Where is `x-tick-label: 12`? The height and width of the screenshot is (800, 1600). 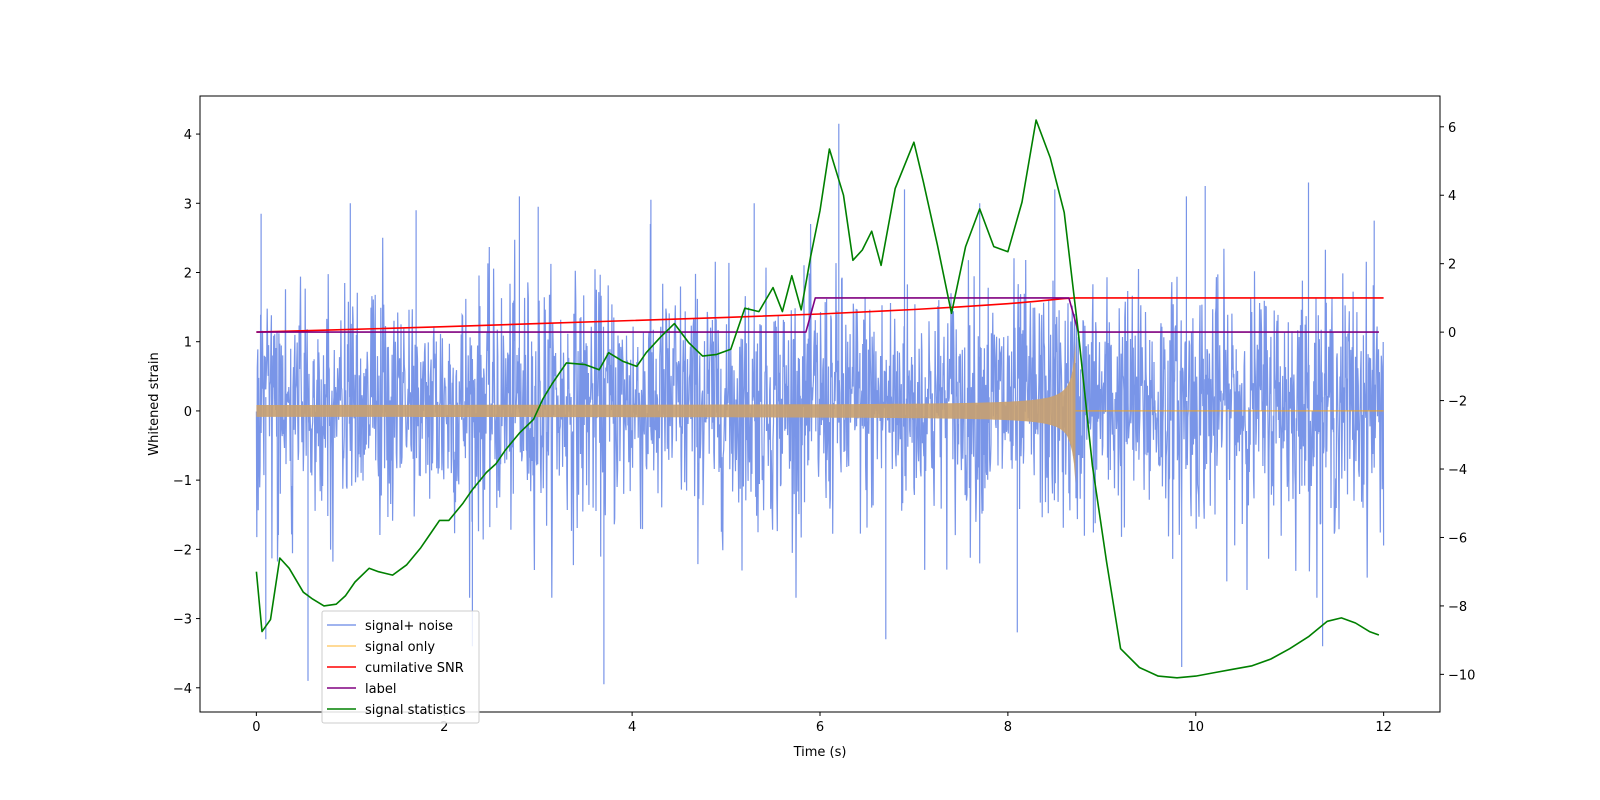 x-tick-label: 12 is located at coordinates (1383, 727).